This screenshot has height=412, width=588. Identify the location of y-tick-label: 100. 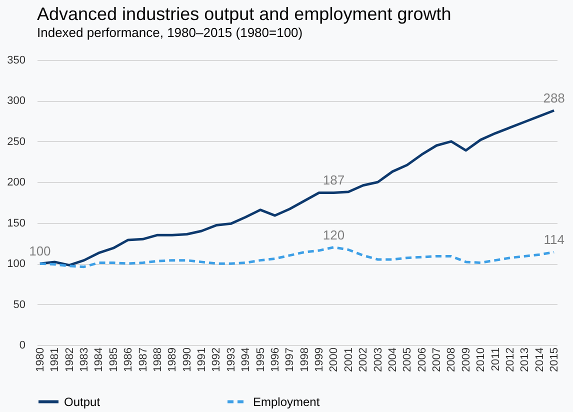
(16, 264).